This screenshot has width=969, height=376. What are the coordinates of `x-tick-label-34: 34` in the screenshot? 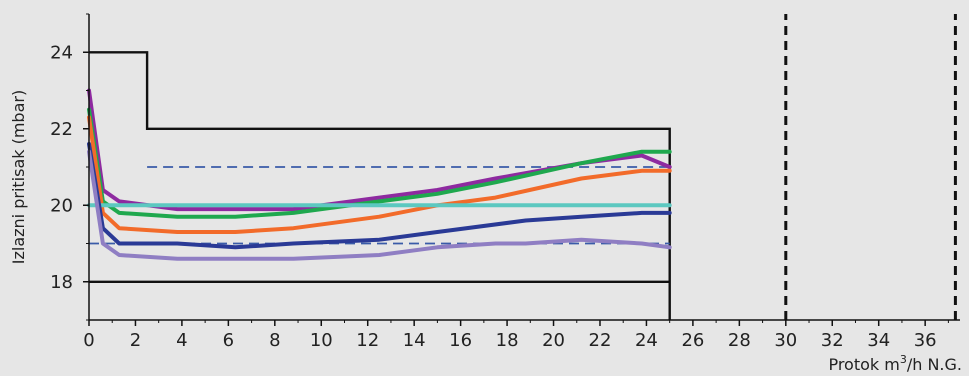 It's located at (878, 340).